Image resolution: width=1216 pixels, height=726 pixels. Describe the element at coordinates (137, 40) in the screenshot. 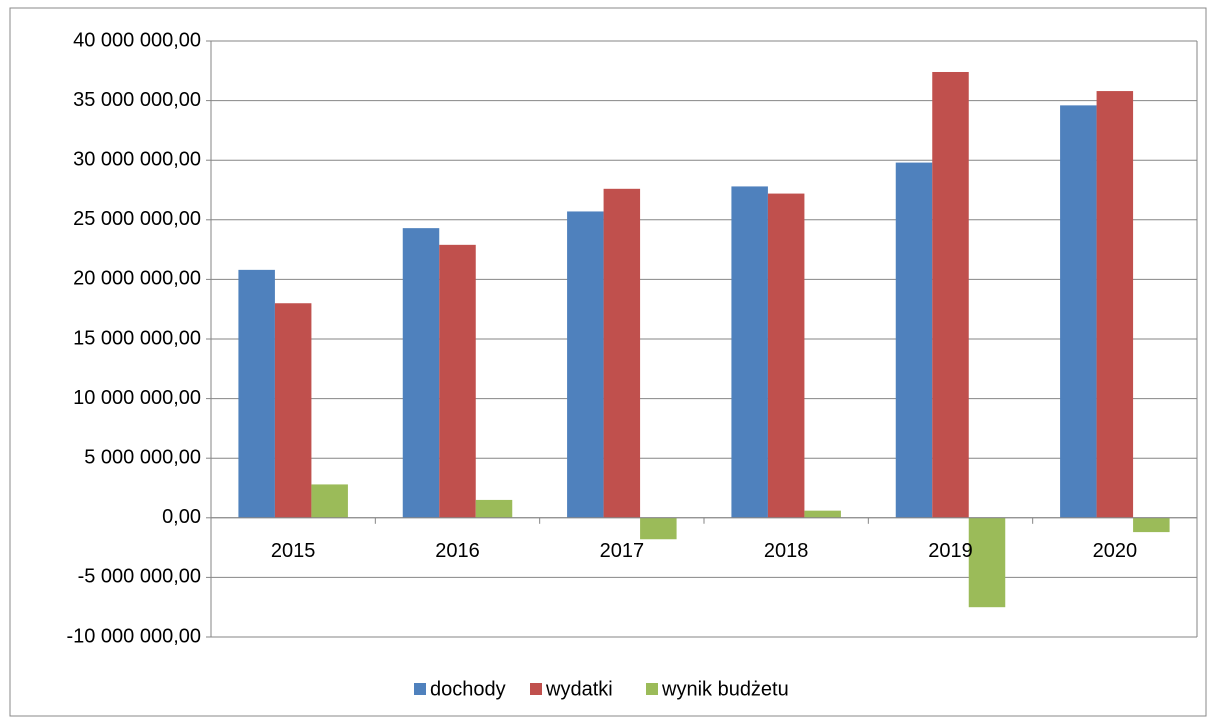

I see `y-tick-label: 40 000 000,00` at that location.